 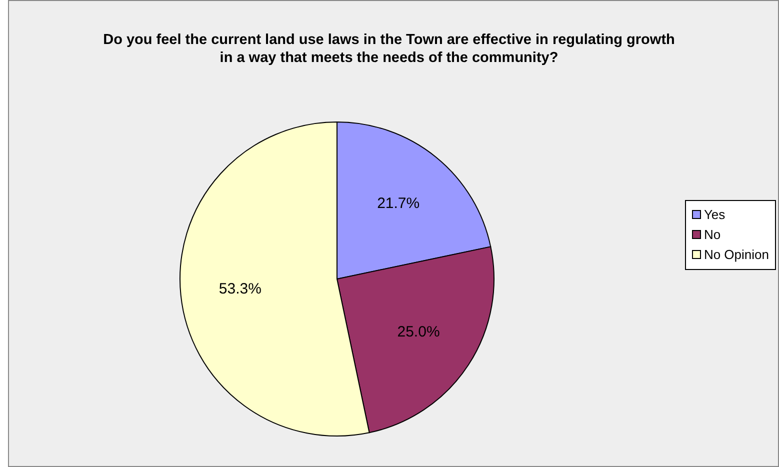 I want to click on data-label: 25.0%, so click(x=418, y=332).